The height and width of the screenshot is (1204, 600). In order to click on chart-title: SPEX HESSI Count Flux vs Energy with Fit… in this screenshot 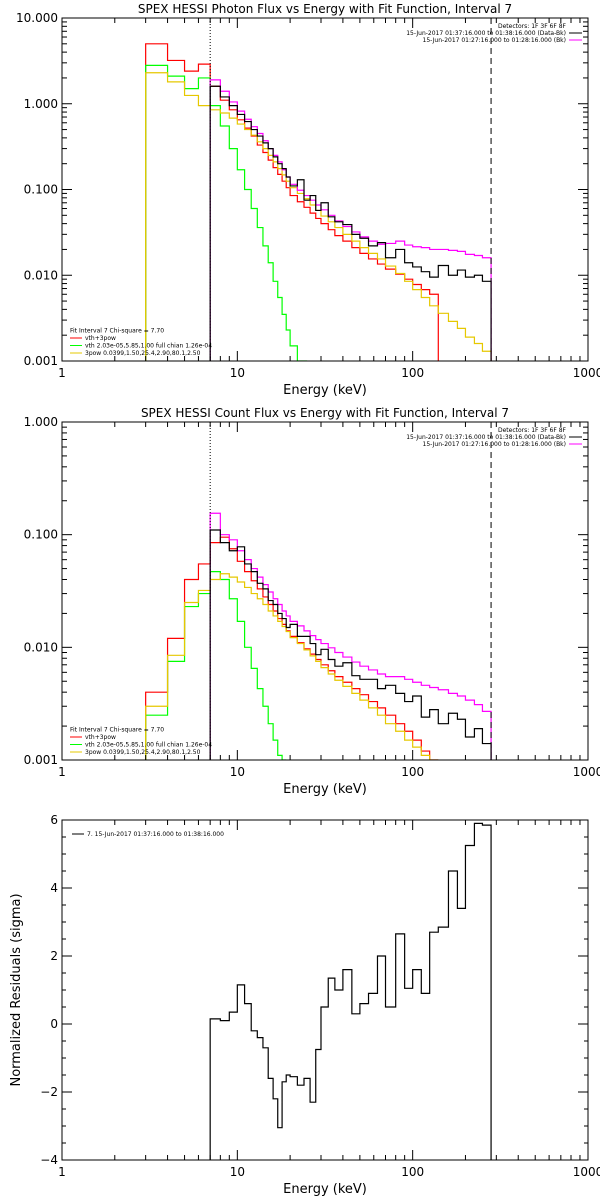, I will do `click(325, 413)`.